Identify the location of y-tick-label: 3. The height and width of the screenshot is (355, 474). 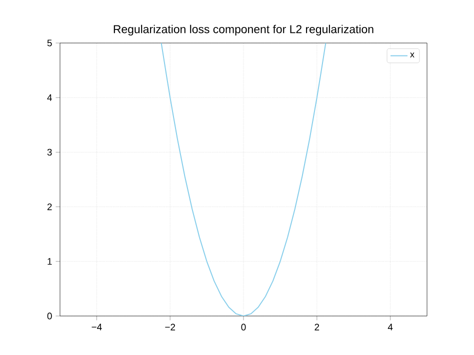
(49, 152).